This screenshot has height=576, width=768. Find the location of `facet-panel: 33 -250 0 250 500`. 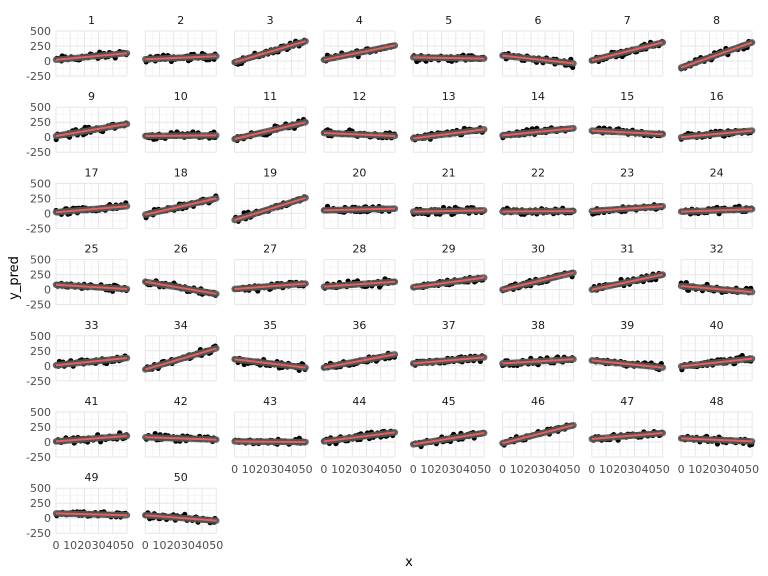

facet-panel: 33 -250 0 250 500 is located at coordinates (78, 353).